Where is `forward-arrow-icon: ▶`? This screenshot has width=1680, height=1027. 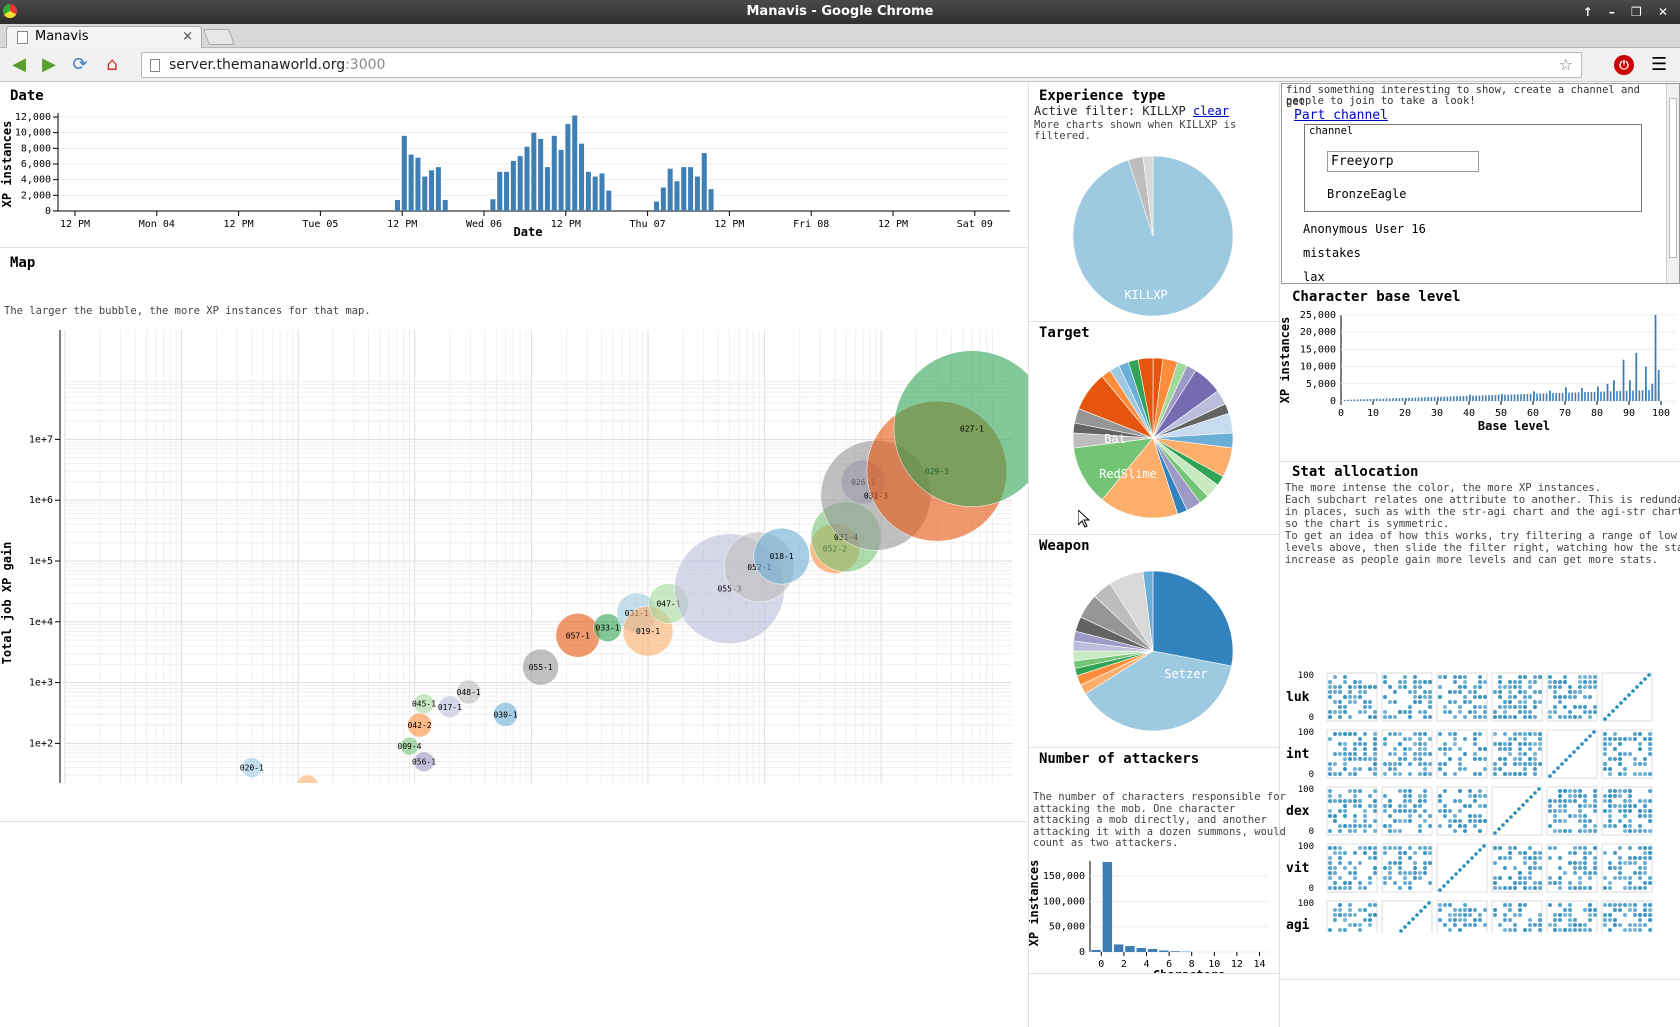
forward-arrow-icon: ▶ is located at coordinates (49, 64).